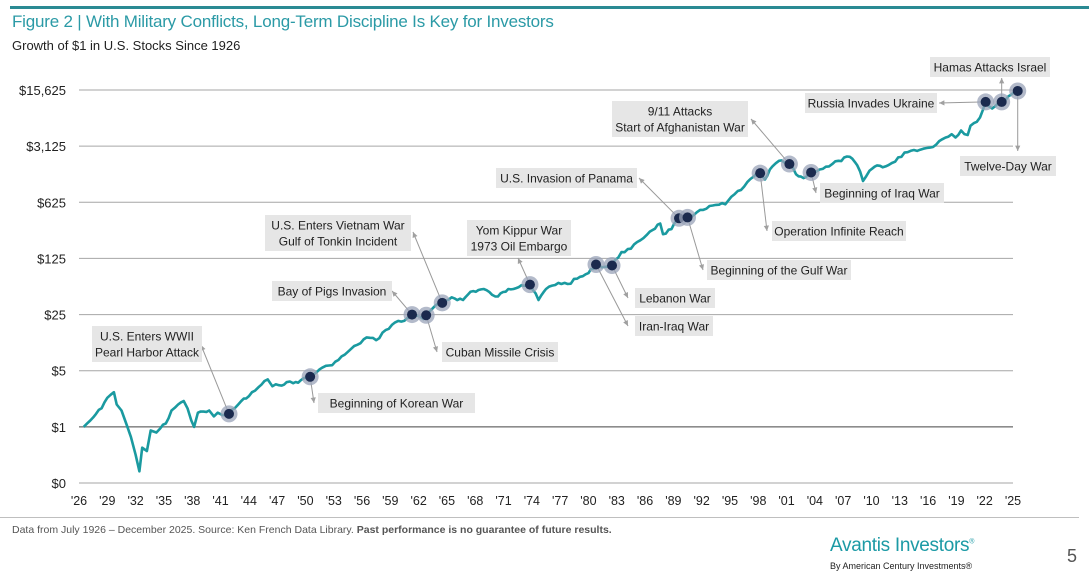 This screenshot has width=1089, height=579. I want to click on event-label: 9/11 Attacks Start of Afghanistan War, so click(680, 119).